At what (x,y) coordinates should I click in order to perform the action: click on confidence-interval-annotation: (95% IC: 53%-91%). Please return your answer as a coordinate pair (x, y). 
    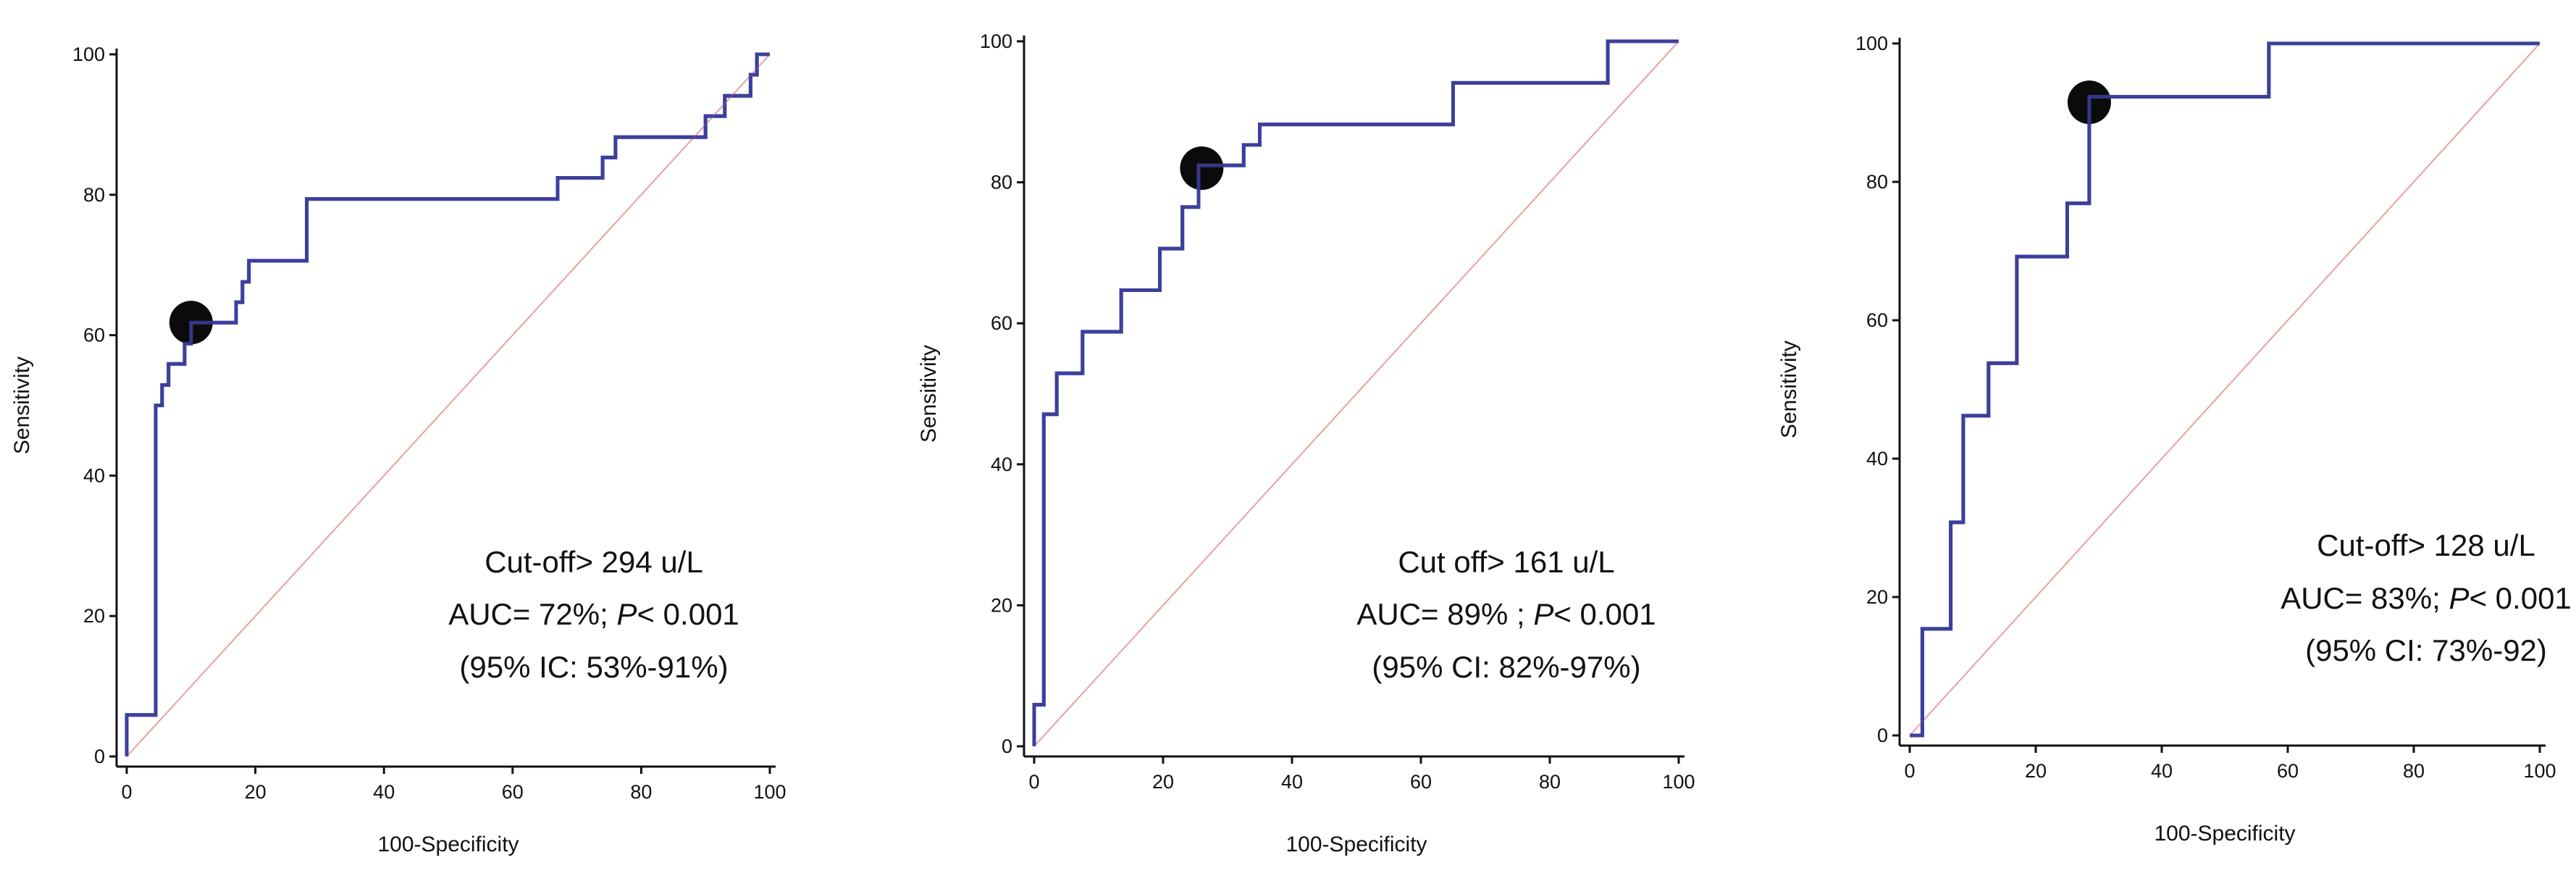
    Looking at the image, I should click on (593, 667).